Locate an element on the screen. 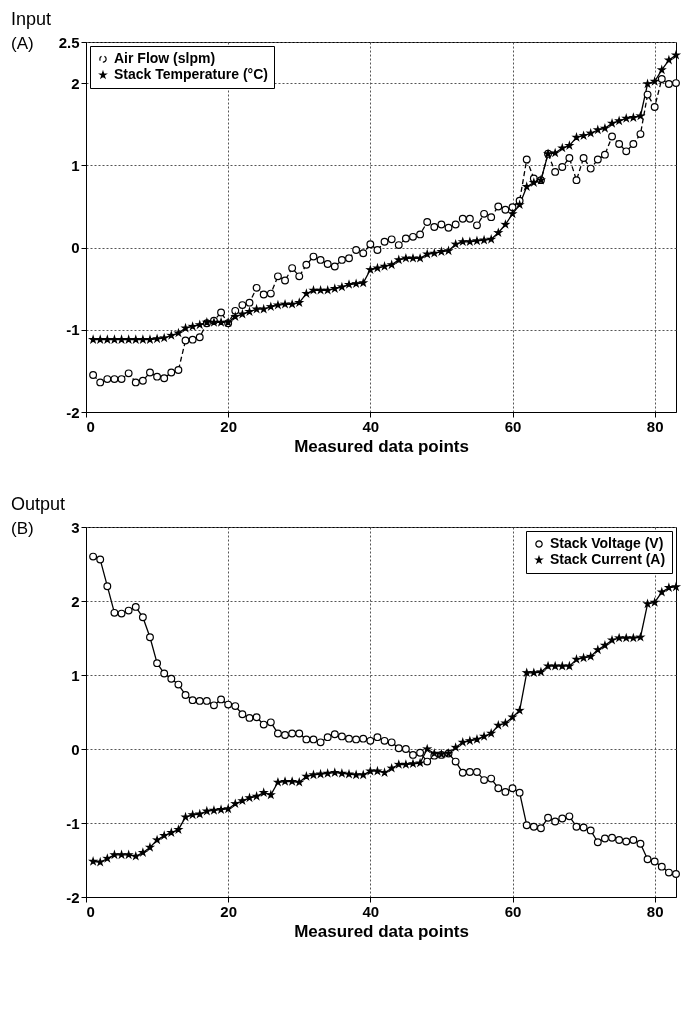 The width and height of the screenshot is (688, 1011). y-tick-label: 2.5 is located at coordinates (69, 42).